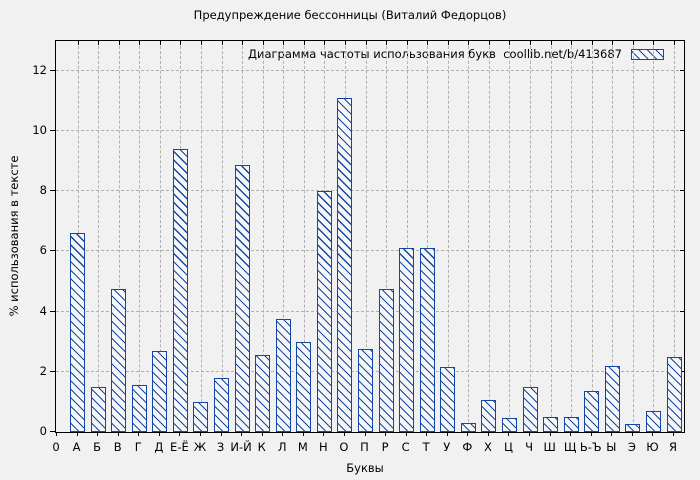 This screenshot has width=700, height=480. I want to click on bar-Щ, so click(571, 424).